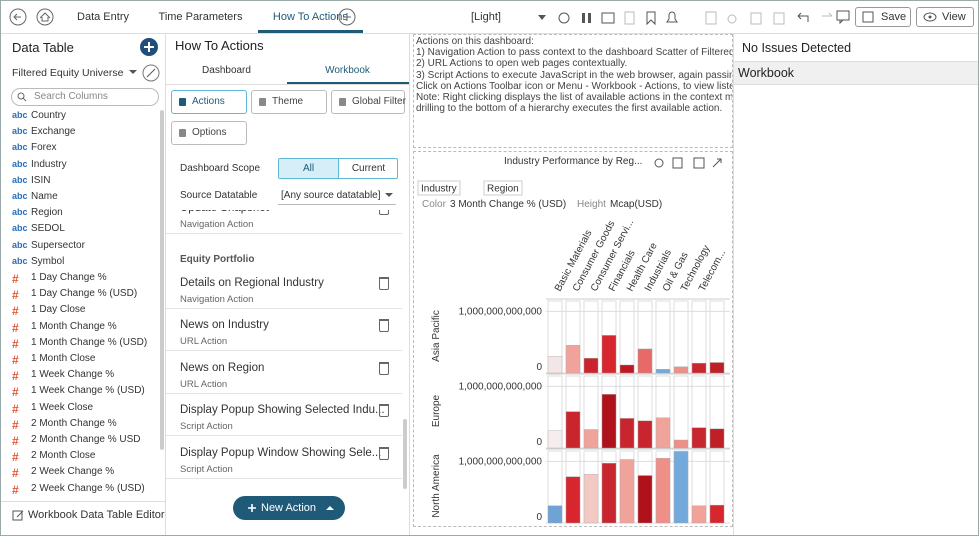 The height and width of the screenshot is (536, 979). Describe the element at coordinates (284, 330) in the screenshot. I see `action-item: News on IndustryURL Action` at that location.